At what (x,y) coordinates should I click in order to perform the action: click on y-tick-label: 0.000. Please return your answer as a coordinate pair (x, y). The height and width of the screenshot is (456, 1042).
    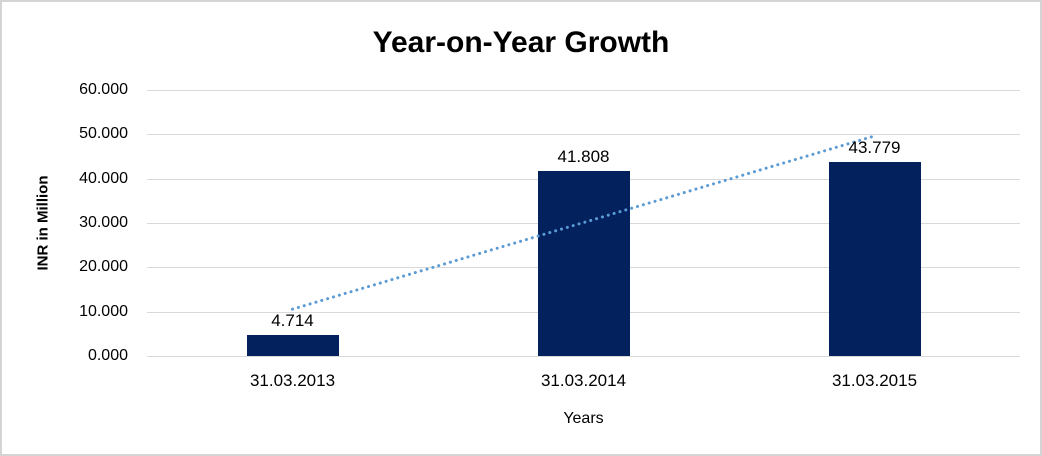
    Looking at the image, I should click on (107, 355).